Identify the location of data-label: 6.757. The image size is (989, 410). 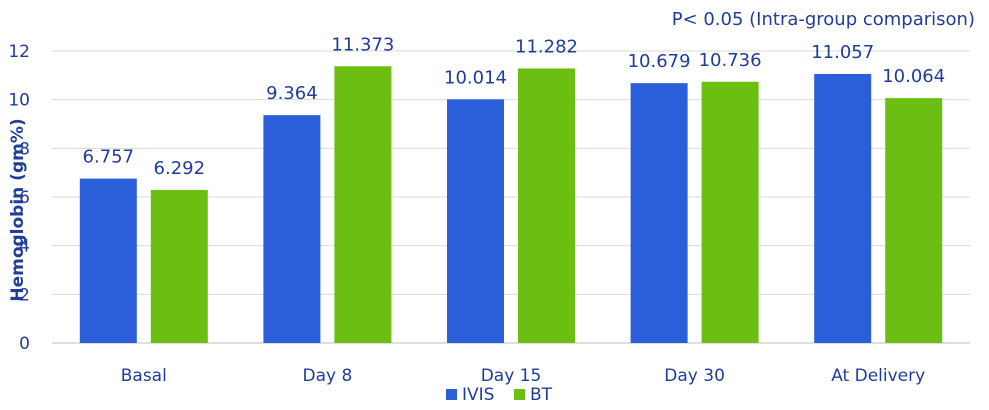
(109, 157).